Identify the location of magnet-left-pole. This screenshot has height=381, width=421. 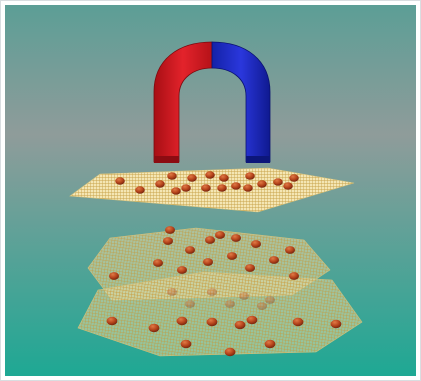
(166, 159).